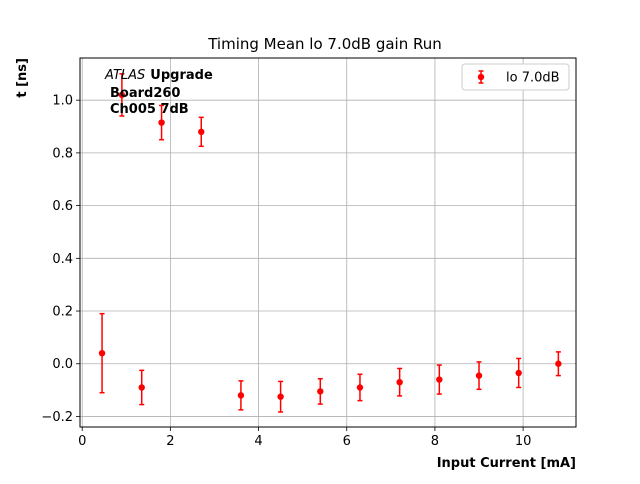 The image size is (640, 484). Describe the element at coordinates (57, 417) in the screenshot. I see `y-tick-label: −0.2` at that location.